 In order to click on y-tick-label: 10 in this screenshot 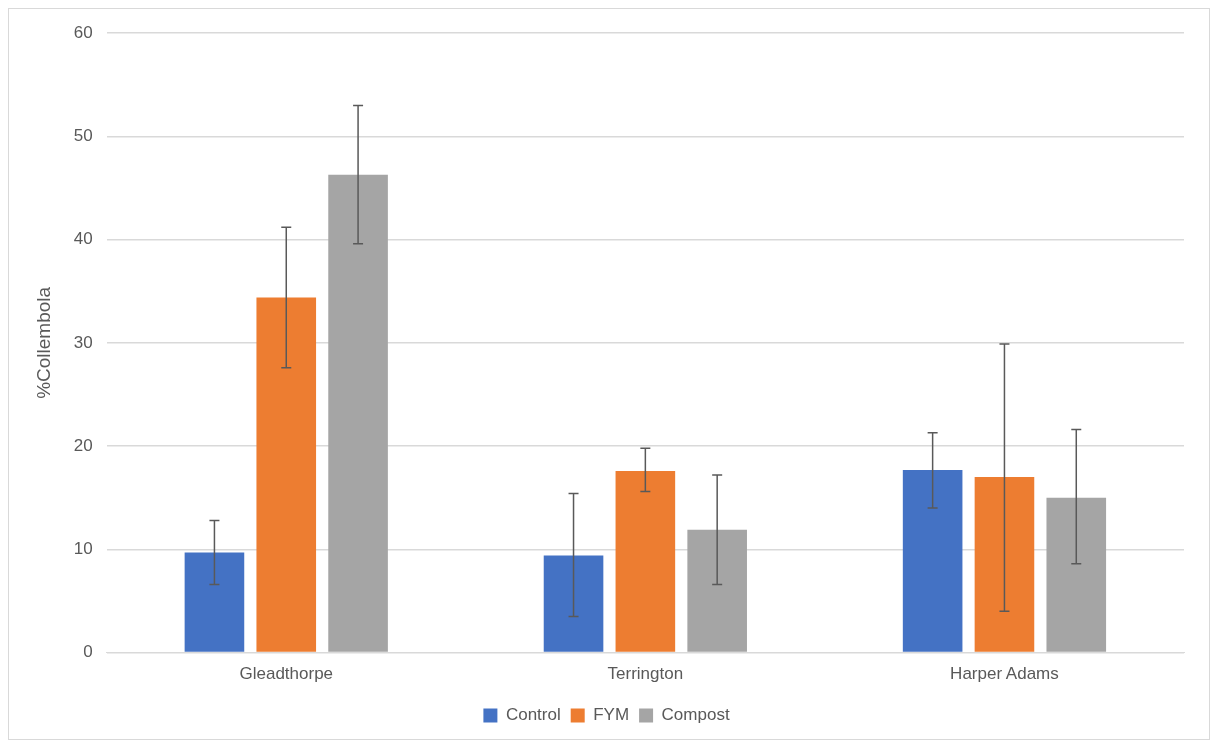, I will do `click(83, 549)`.